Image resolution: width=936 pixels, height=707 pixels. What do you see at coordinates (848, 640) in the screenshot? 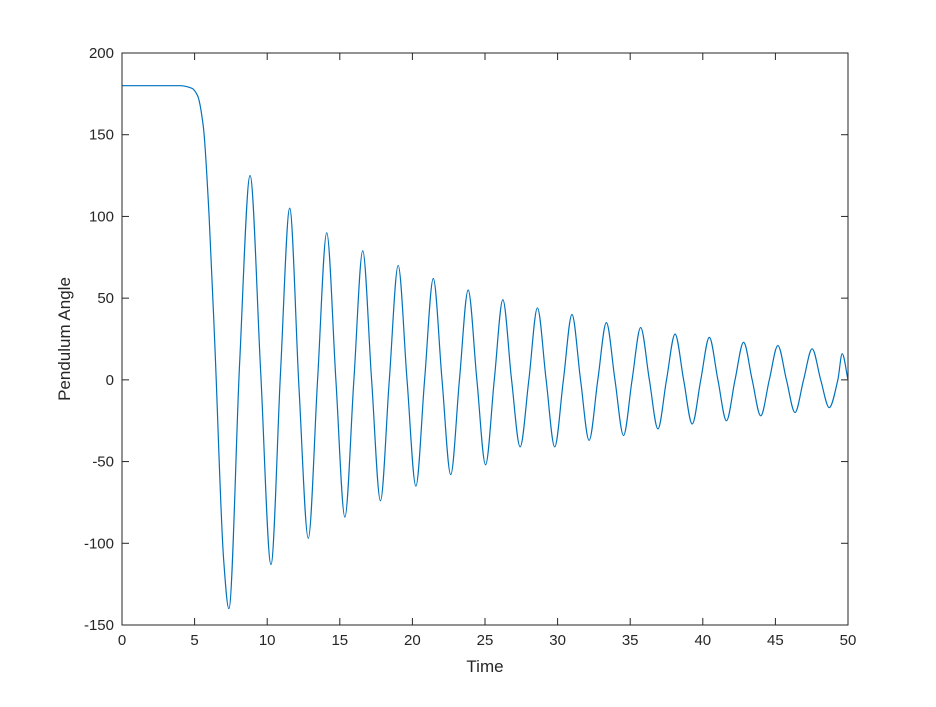
I see `x-tick-label: 50` at bounding box center [848, 640].